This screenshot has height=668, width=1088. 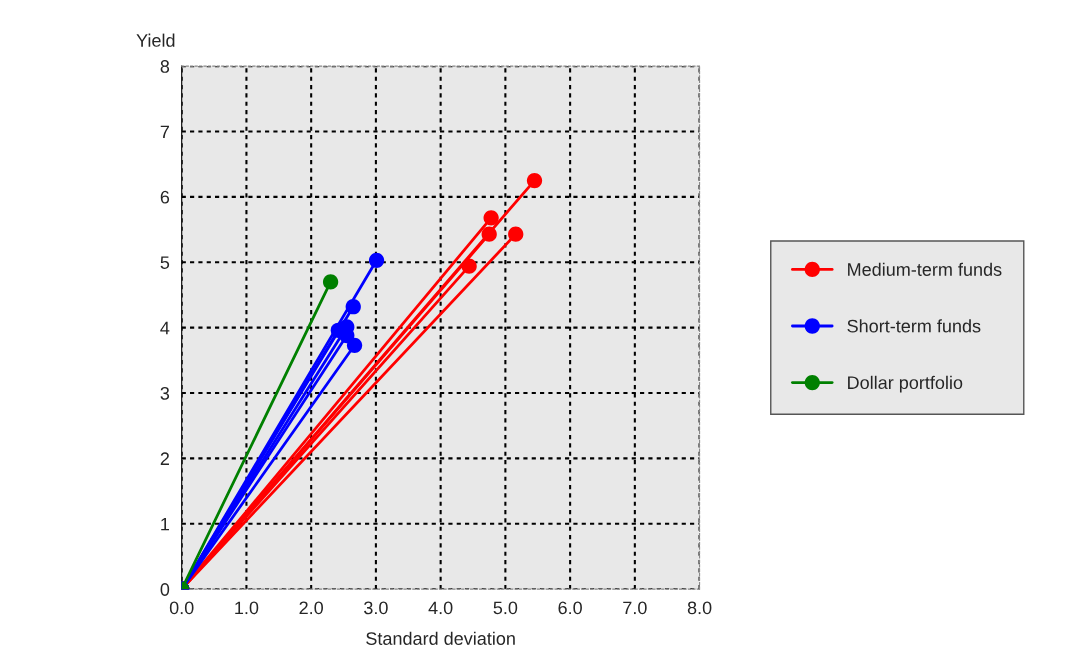 I want to click on x-tick-label: 4.0, so click(x=440, y=608).